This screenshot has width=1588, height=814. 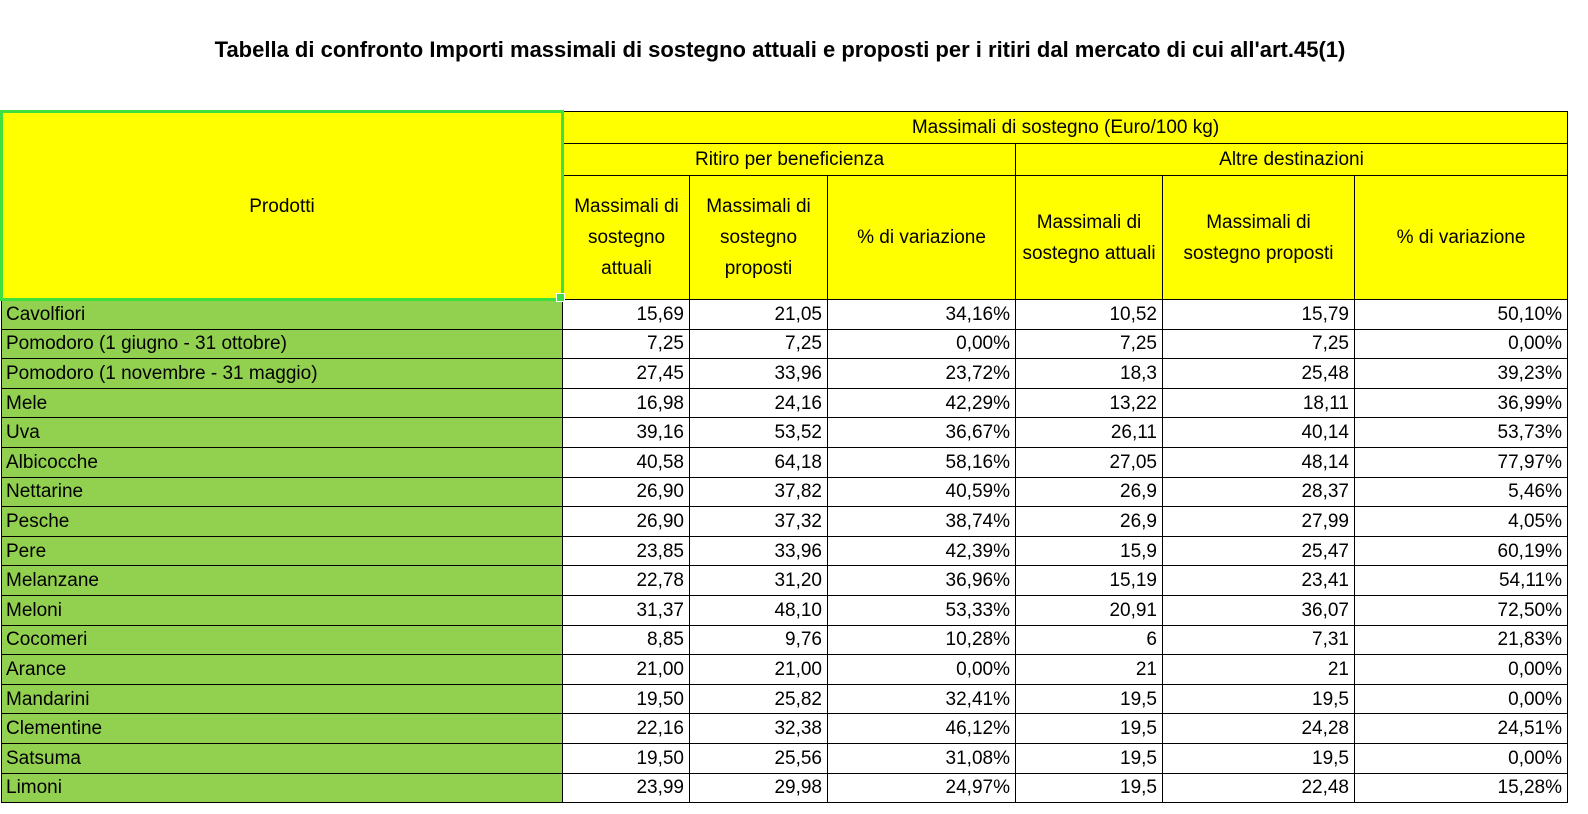 I want to click on product-cell: Satsuma, so click(x=282, y=758).